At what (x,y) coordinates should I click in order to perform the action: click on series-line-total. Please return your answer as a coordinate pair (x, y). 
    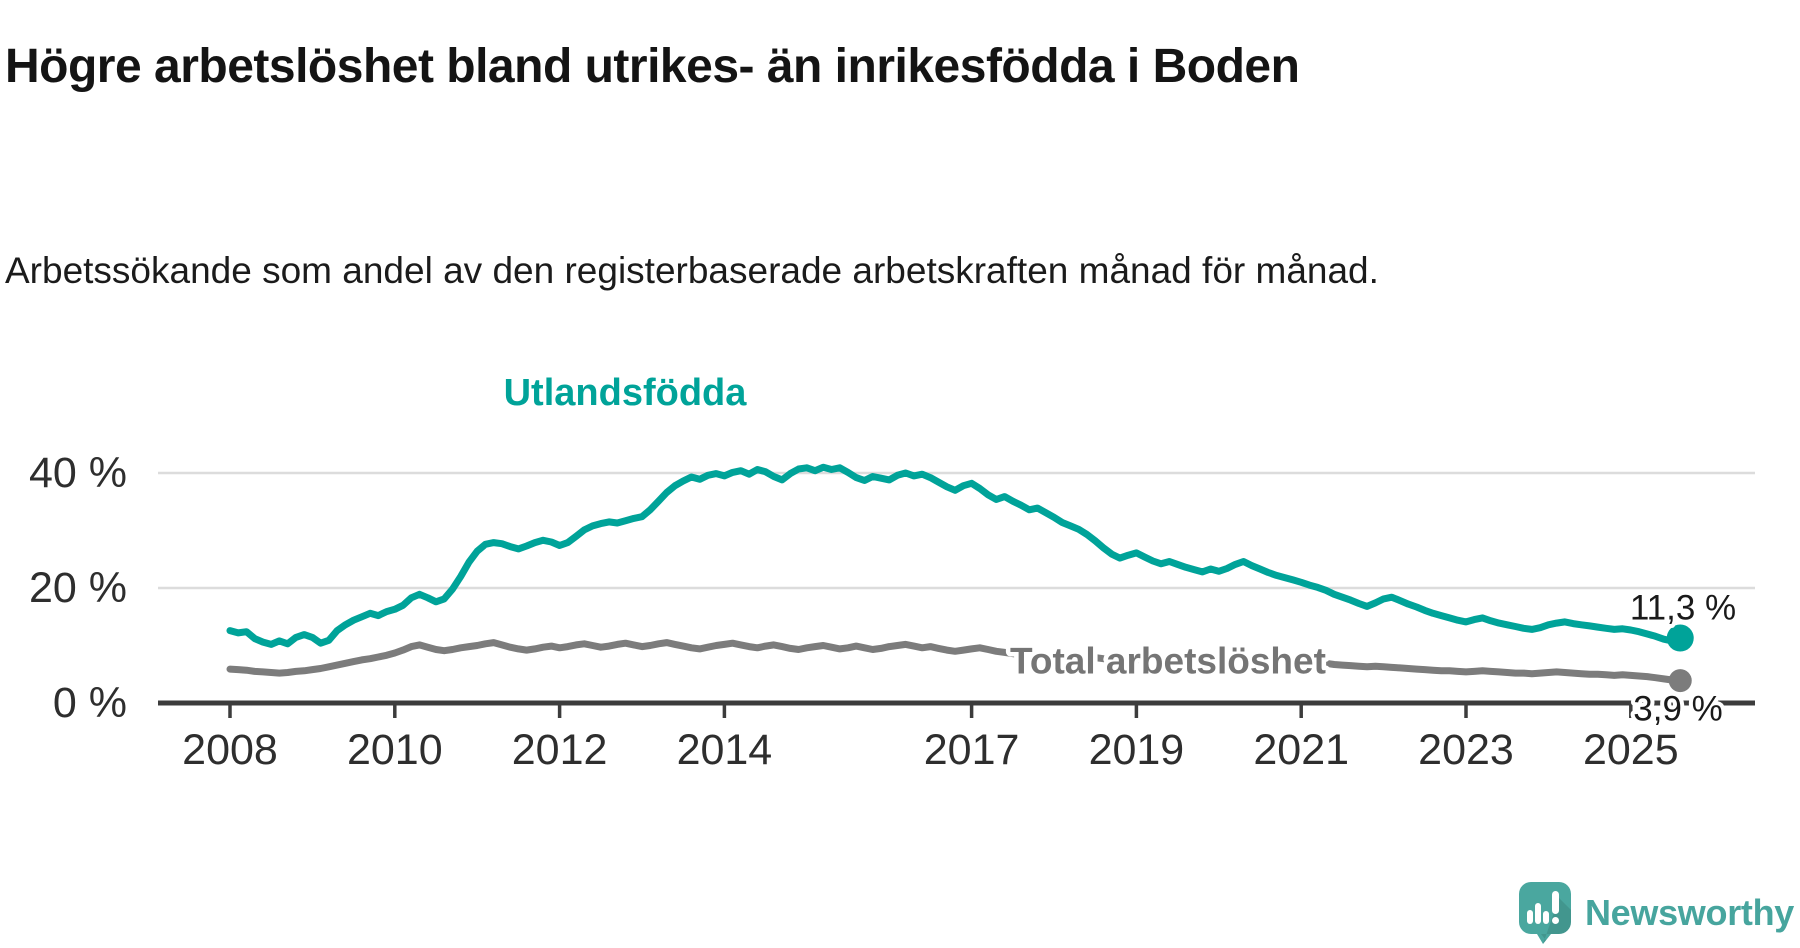
    Looking at the image, I should click on (955, 662).